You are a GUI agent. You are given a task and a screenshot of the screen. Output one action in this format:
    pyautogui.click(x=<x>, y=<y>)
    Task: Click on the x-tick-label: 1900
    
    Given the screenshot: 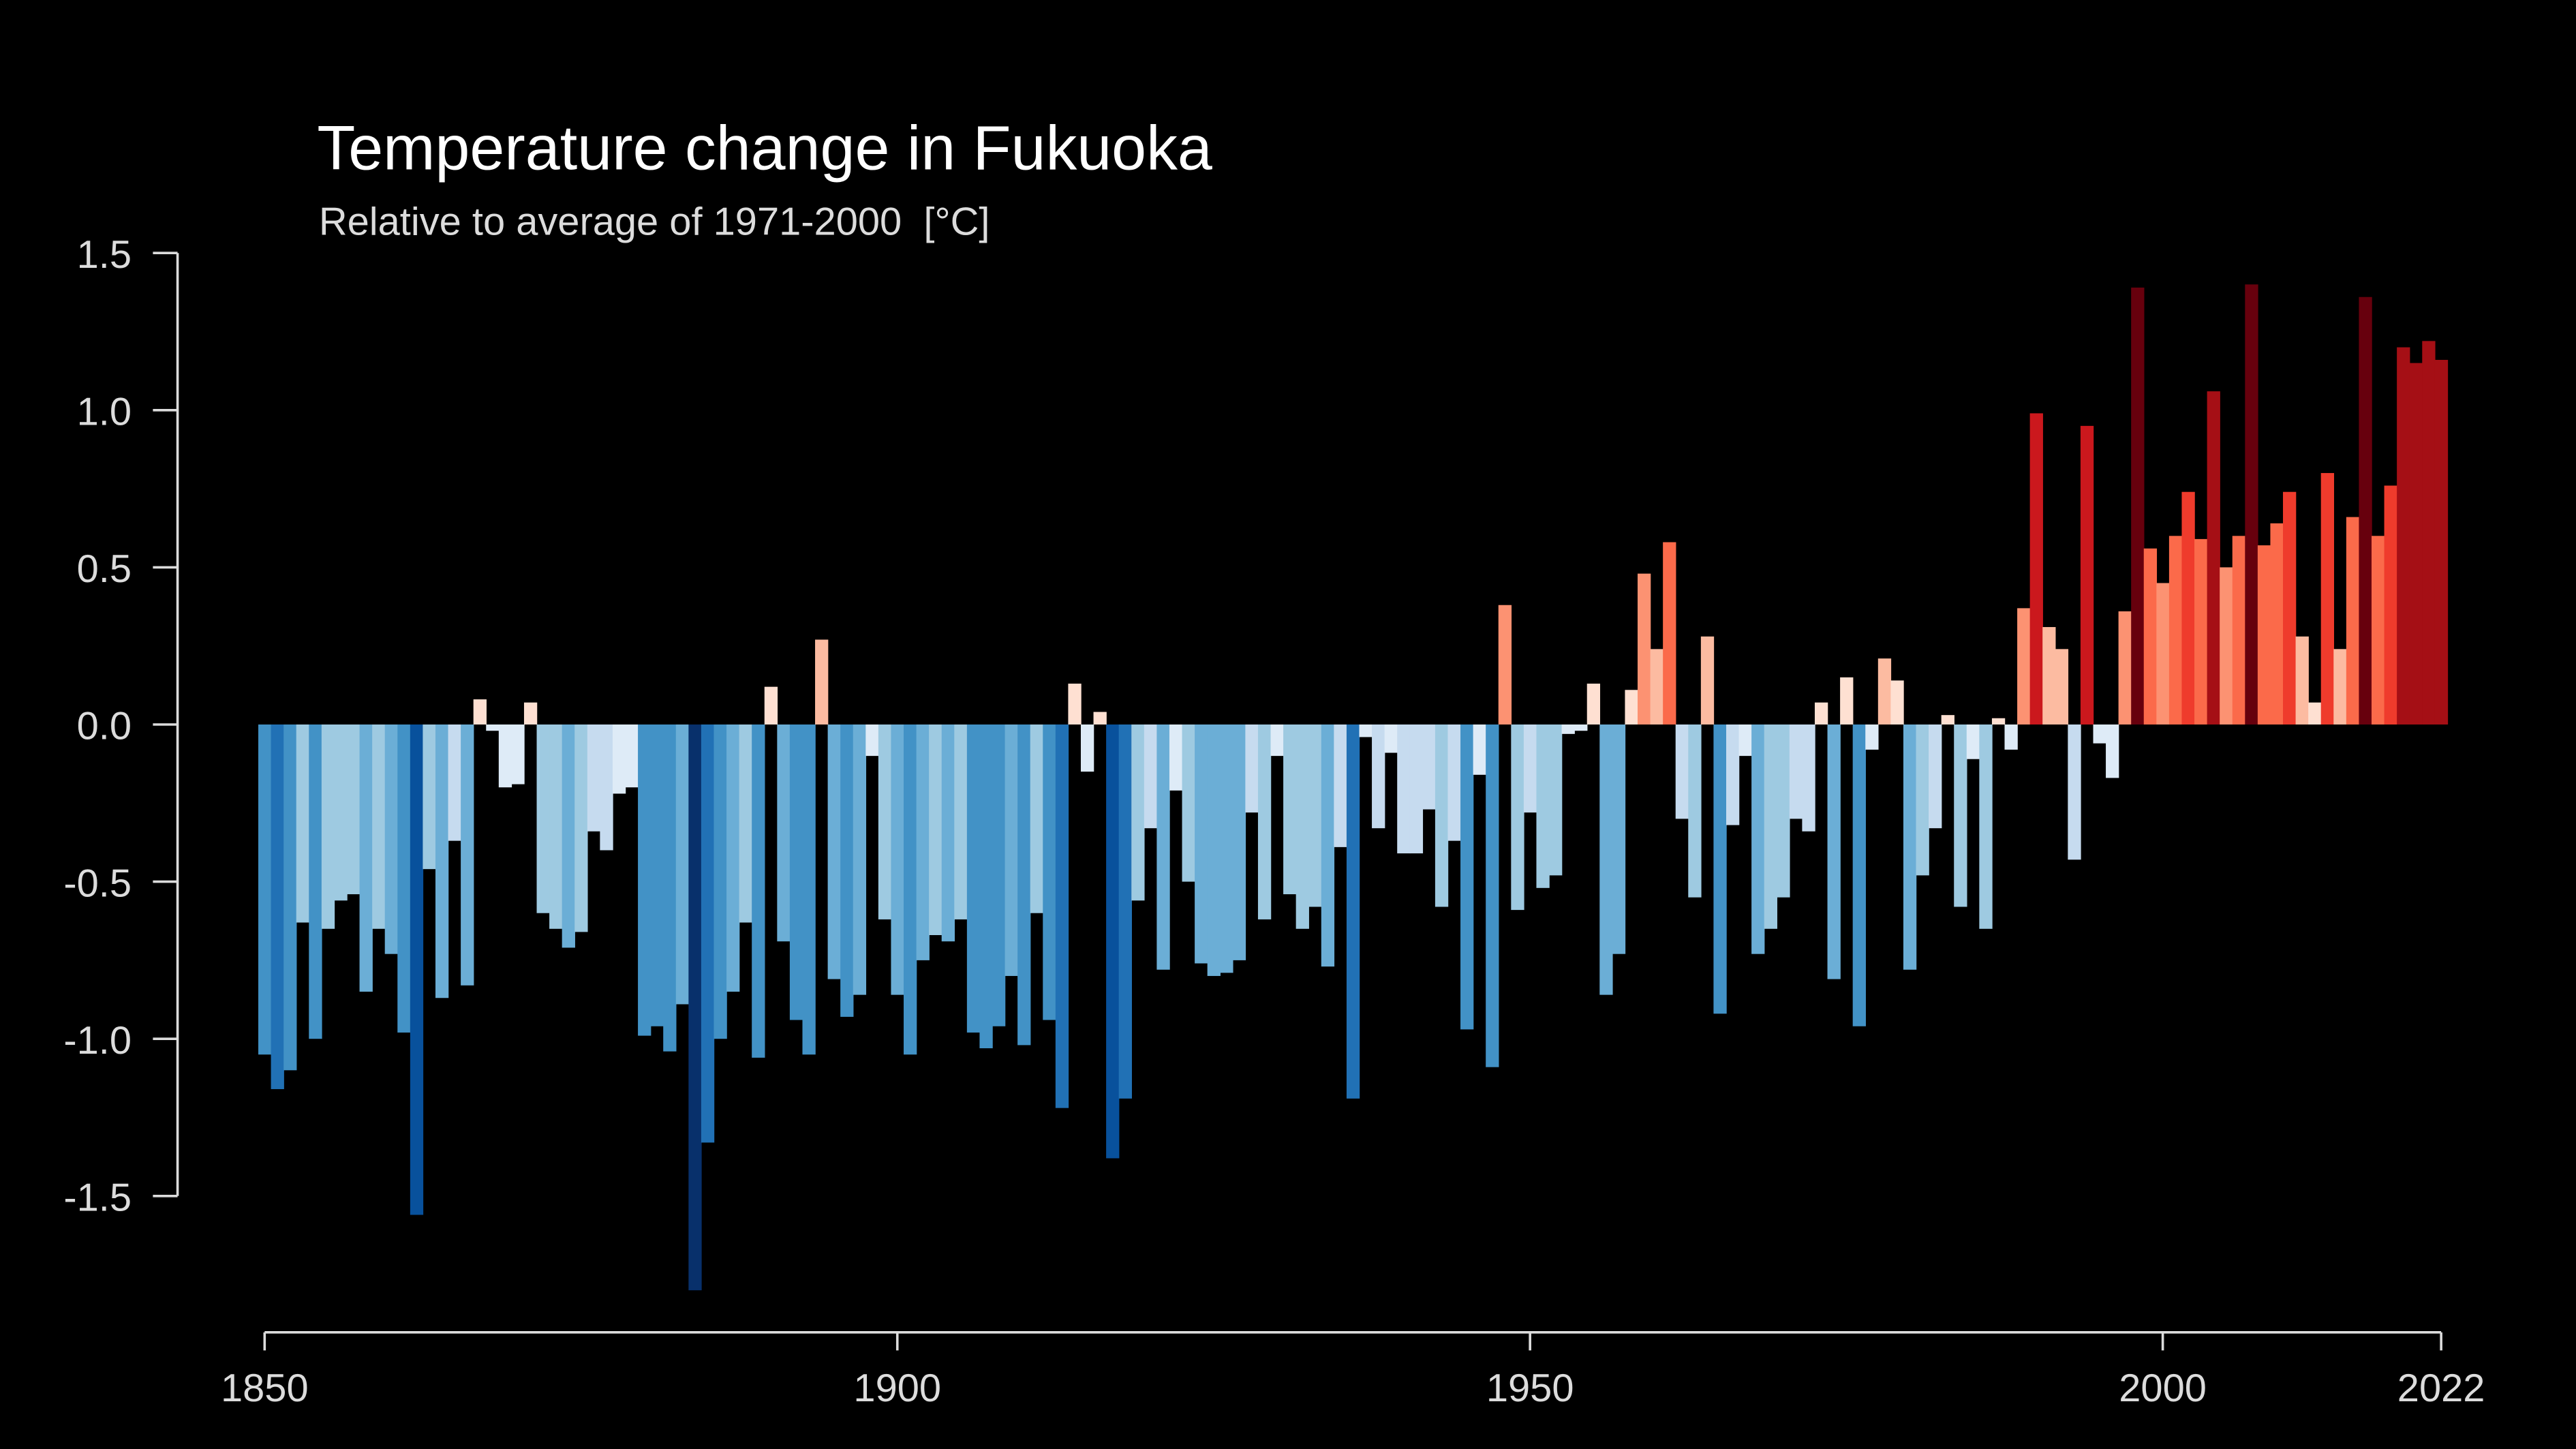 What is the action you would take?
    pyautogui.click(x=897, y=1388)
    